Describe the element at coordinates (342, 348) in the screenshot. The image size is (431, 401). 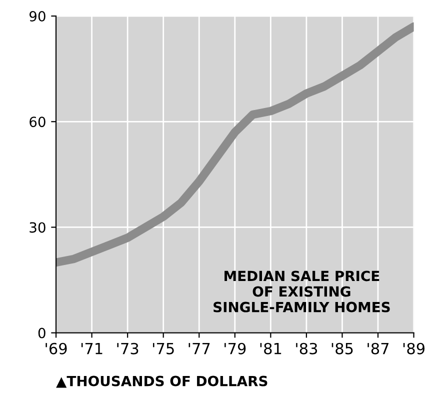
I see `x-tick-label: '85` at that location.